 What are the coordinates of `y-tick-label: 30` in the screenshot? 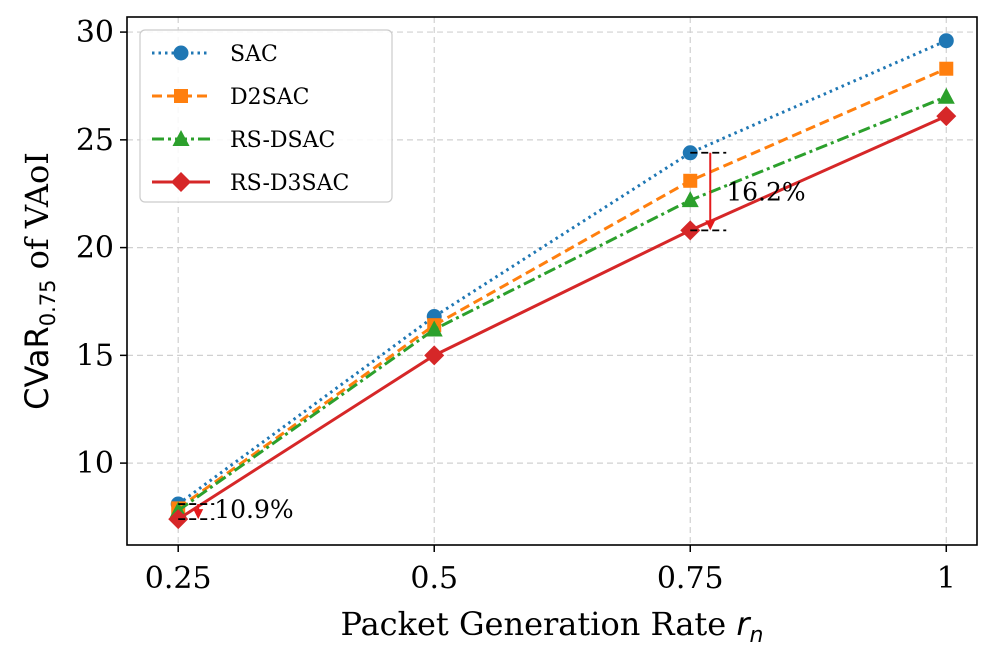 It's located at (95, 32).